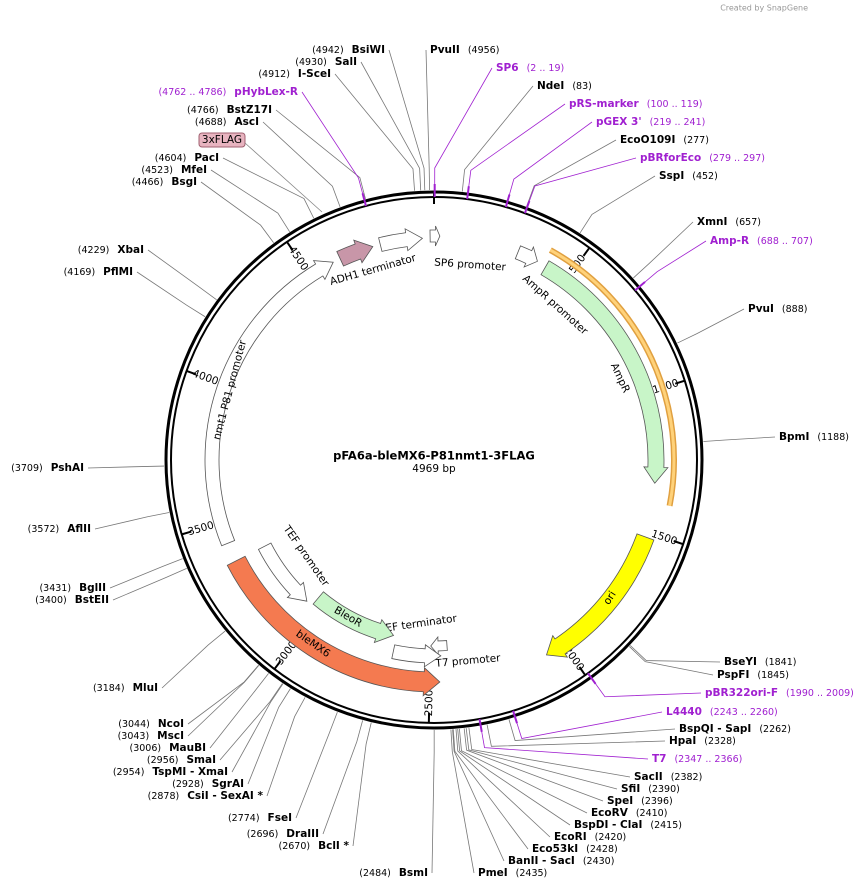 This screenshot has height=890, width=868. I want to click on label-part: pBRforEco, so click(670, 158).